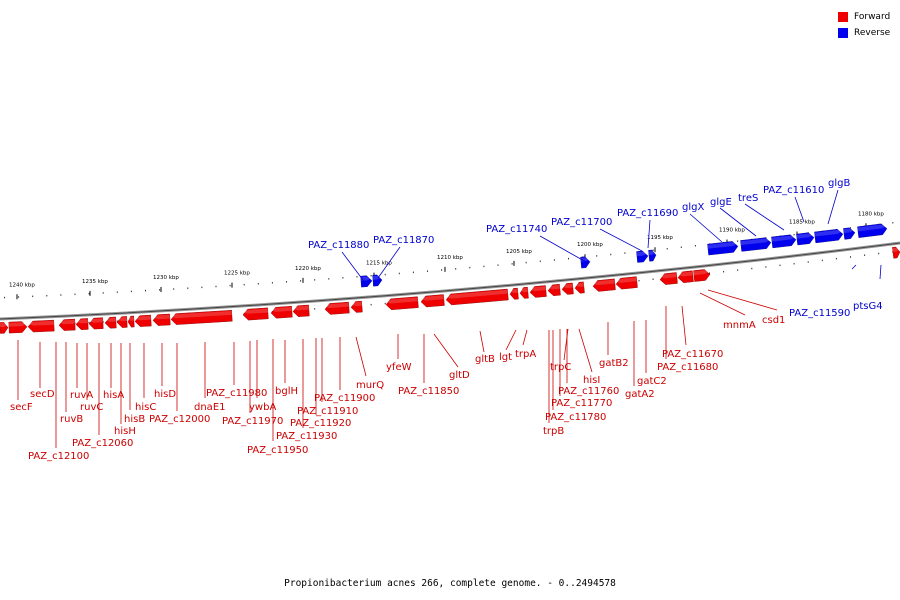 Image resolution: width=900 pixels, height=600 pixels. Describe the element at coordinates (428, 391) in the screenshot. I see `forward-gene-label: PAZ_c11850` at that location.